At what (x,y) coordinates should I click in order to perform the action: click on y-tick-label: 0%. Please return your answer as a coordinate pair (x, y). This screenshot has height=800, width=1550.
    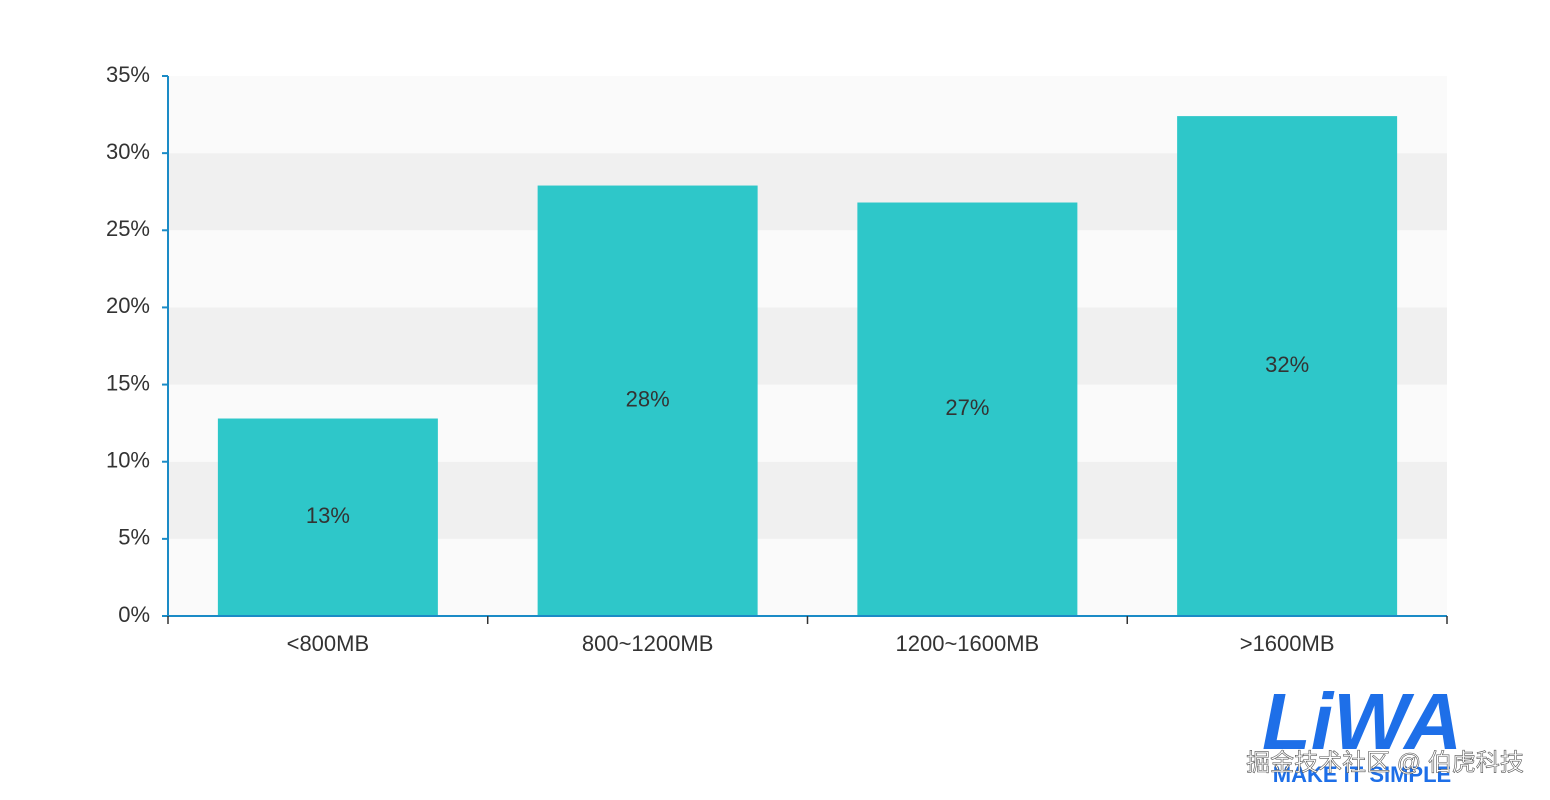
    Looking at the image, I should click on (134, 614).